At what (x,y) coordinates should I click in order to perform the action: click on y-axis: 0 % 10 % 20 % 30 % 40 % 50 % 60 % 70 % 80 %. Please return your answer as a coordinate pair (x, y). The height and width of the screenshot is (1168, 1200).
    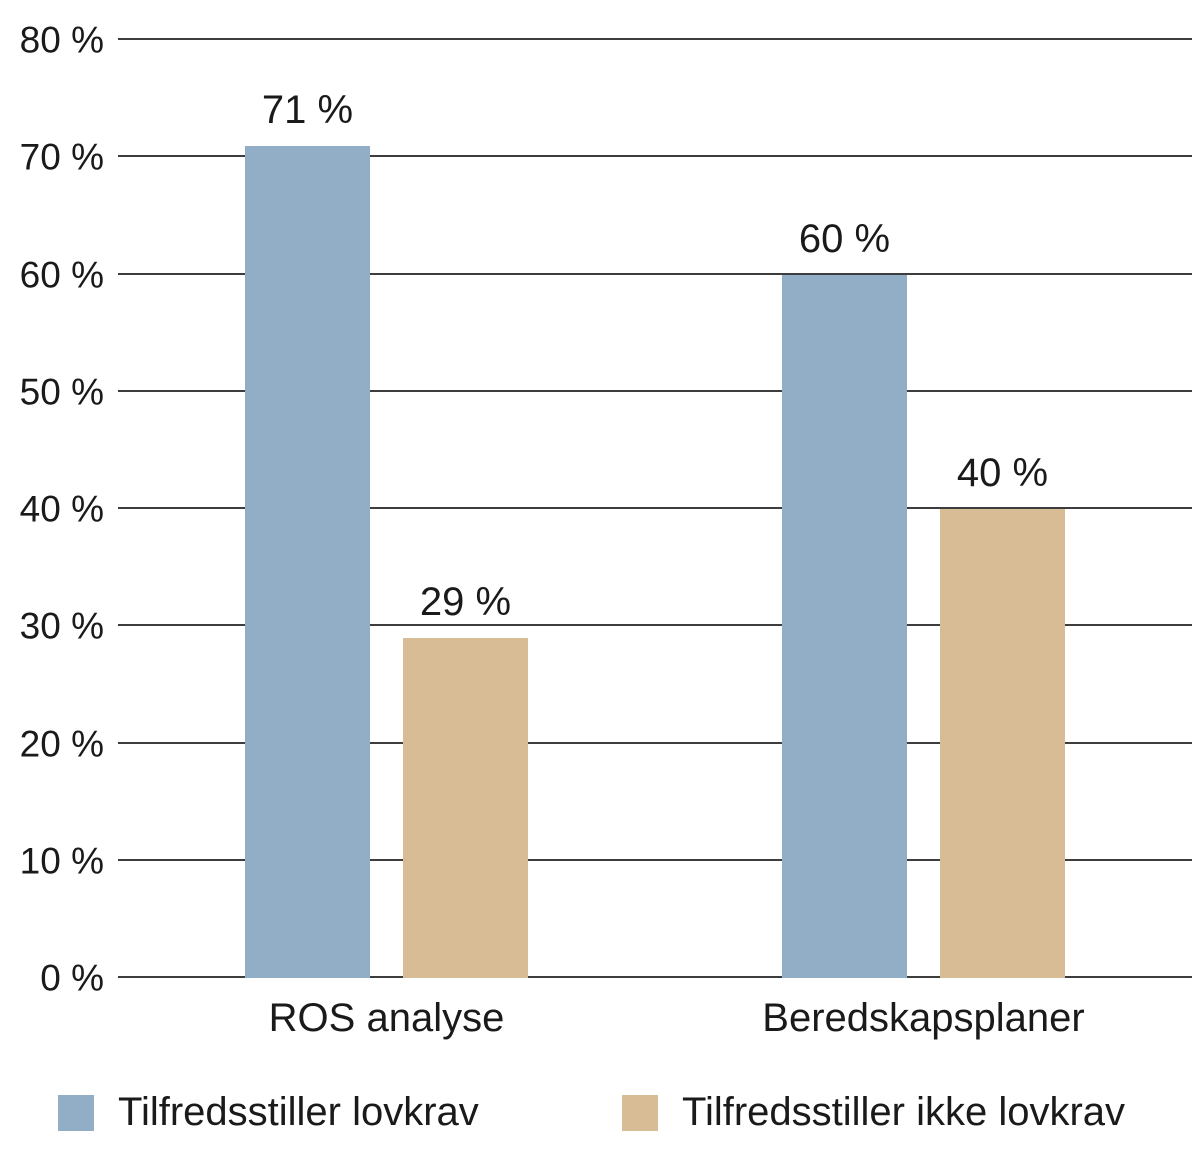
    Looking at the image, I should click on (52, 509).